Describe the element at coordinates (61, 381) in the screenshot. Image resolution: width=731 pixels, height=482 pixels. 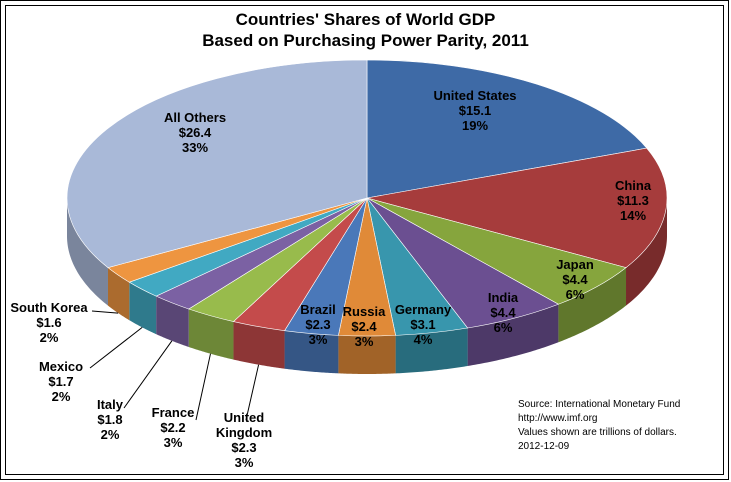
I see `label-mexico: Mexico $1.7 2%` at that location.